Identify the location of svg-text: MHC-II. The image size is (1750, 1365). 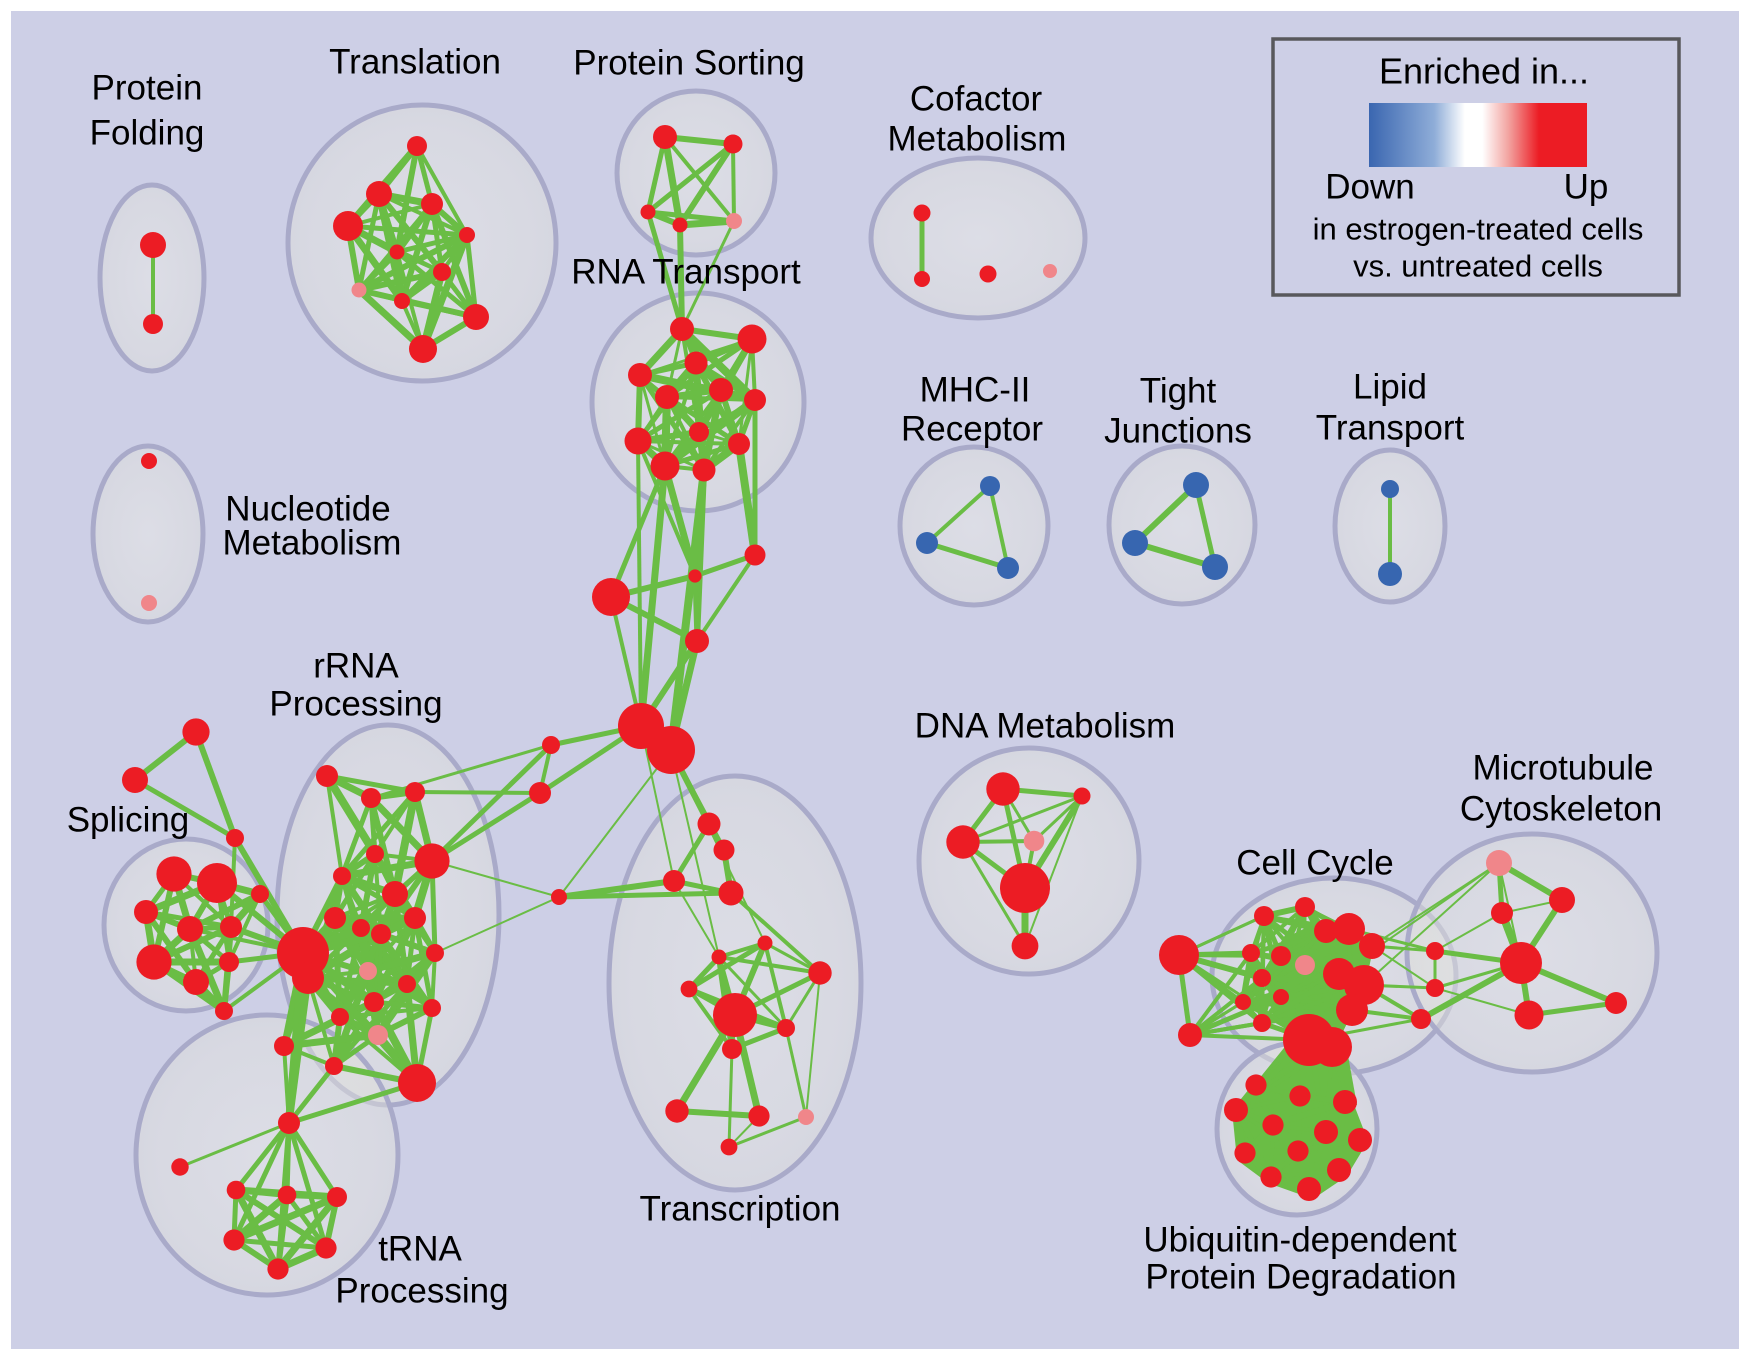
(975, 390).